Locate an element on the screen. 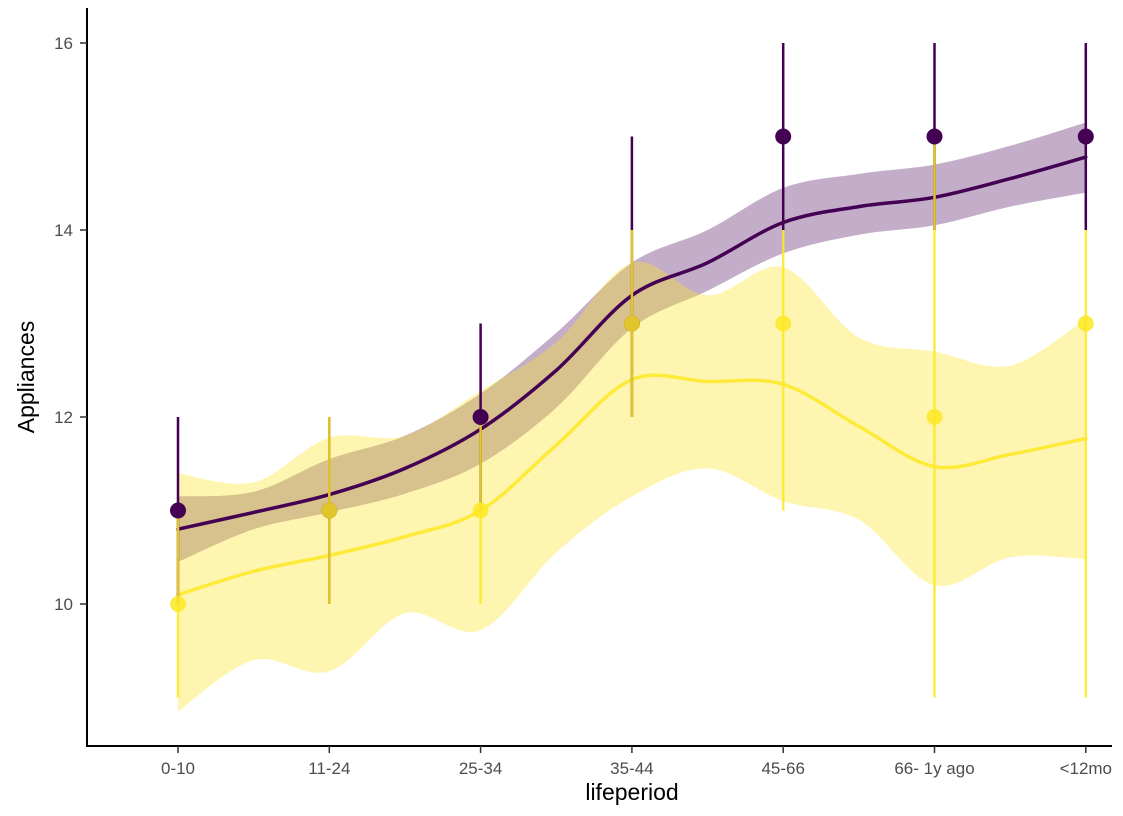  x-tick-label-5: 66- 1y ago is located at coordinates (934, 768).